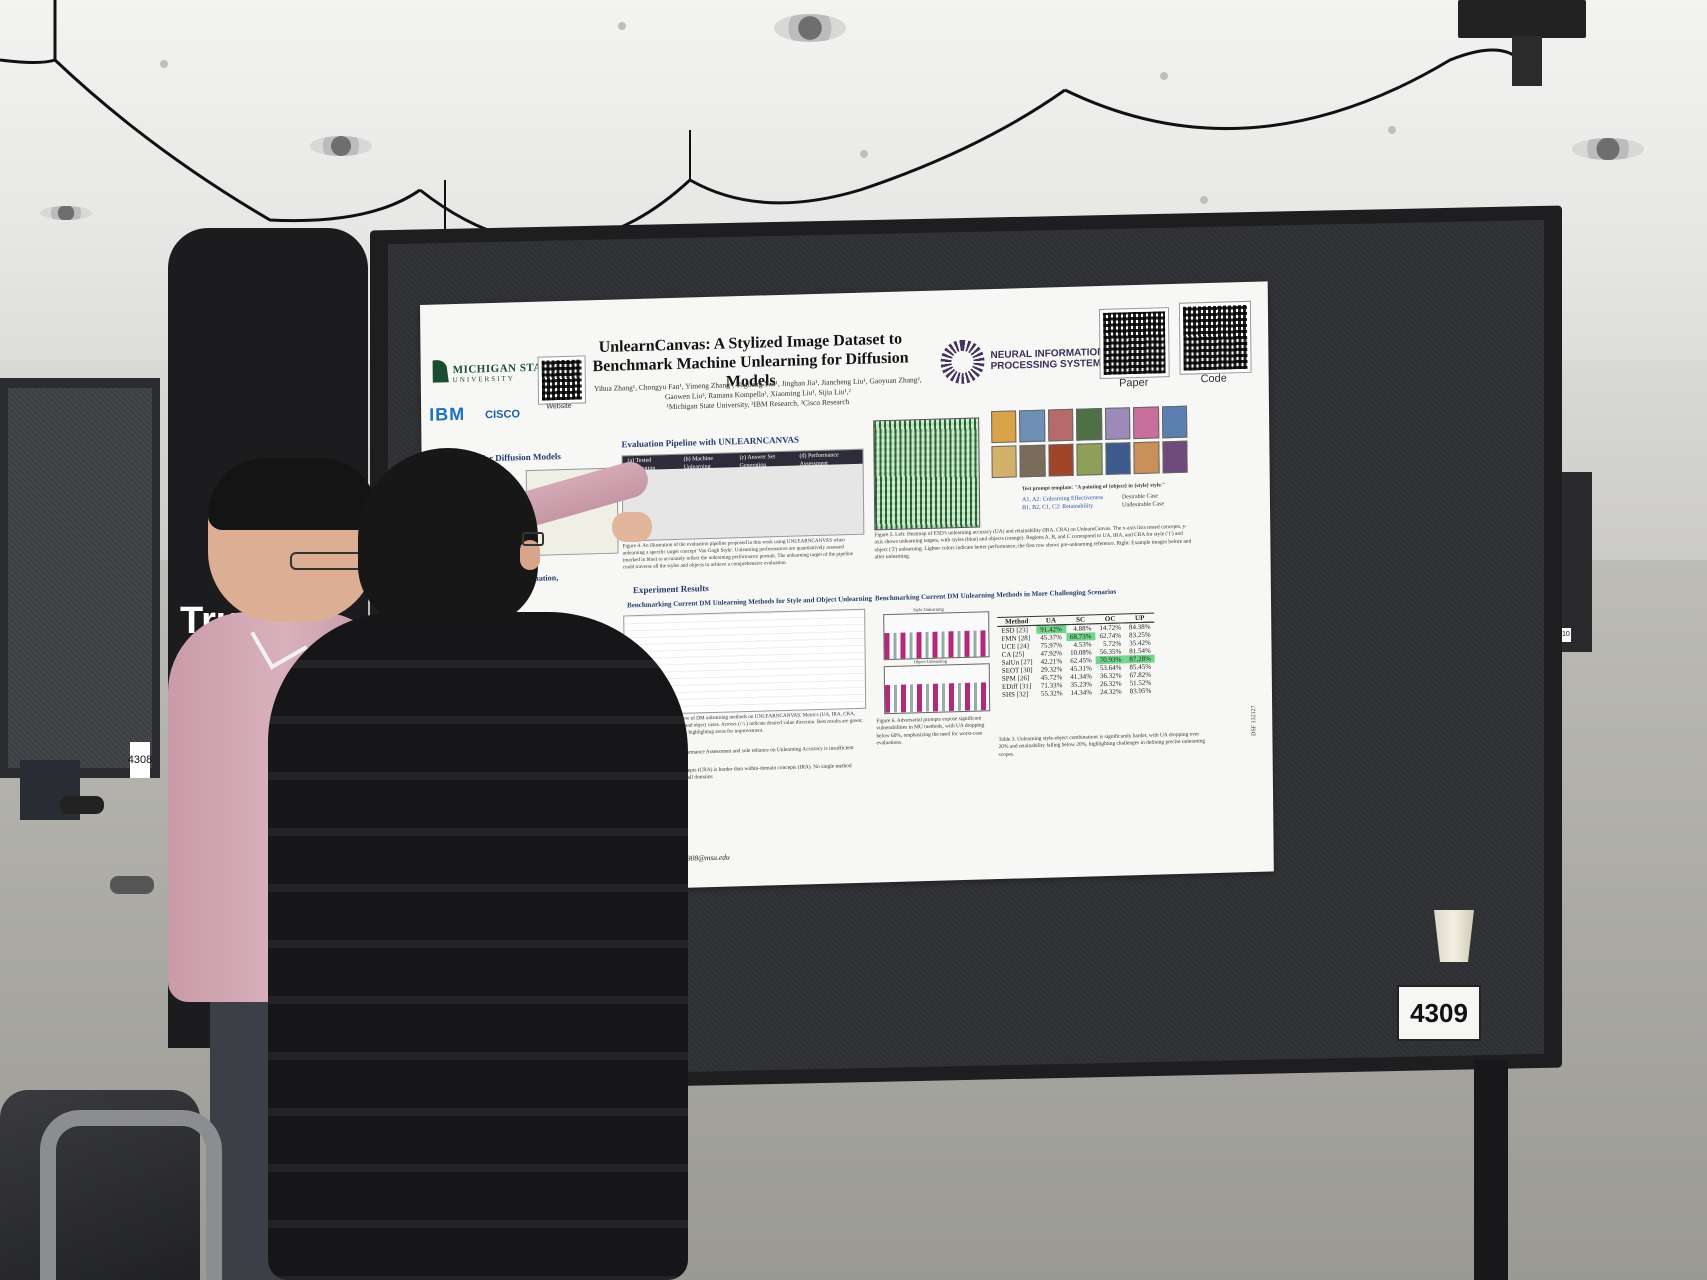 The image size is (1707, 1280). I want to click on pipeline-step-d: (d) Performance Assessment, so click(819, 460).